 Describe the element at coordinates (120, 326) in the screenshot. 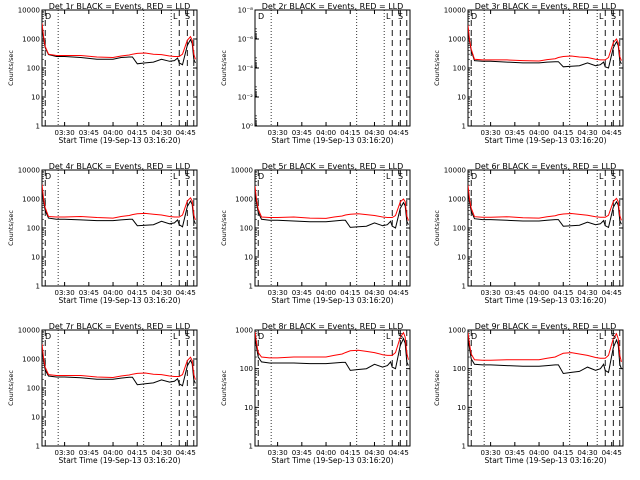

I see `chart-title: Det 7r BLACK = Events, RED = LLD` at that location.